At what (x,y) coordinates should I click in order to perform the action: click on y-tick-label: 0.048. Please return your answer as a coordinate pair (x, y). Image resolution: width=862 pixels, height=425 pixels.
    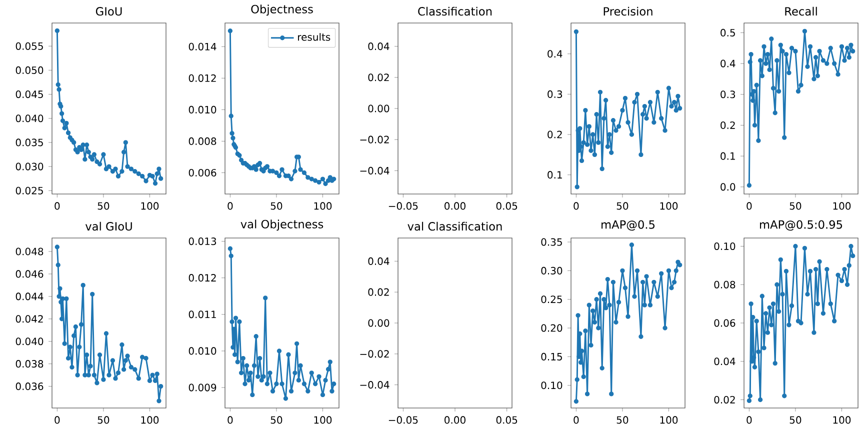
    Looking at the image, I should click on (30, 252).